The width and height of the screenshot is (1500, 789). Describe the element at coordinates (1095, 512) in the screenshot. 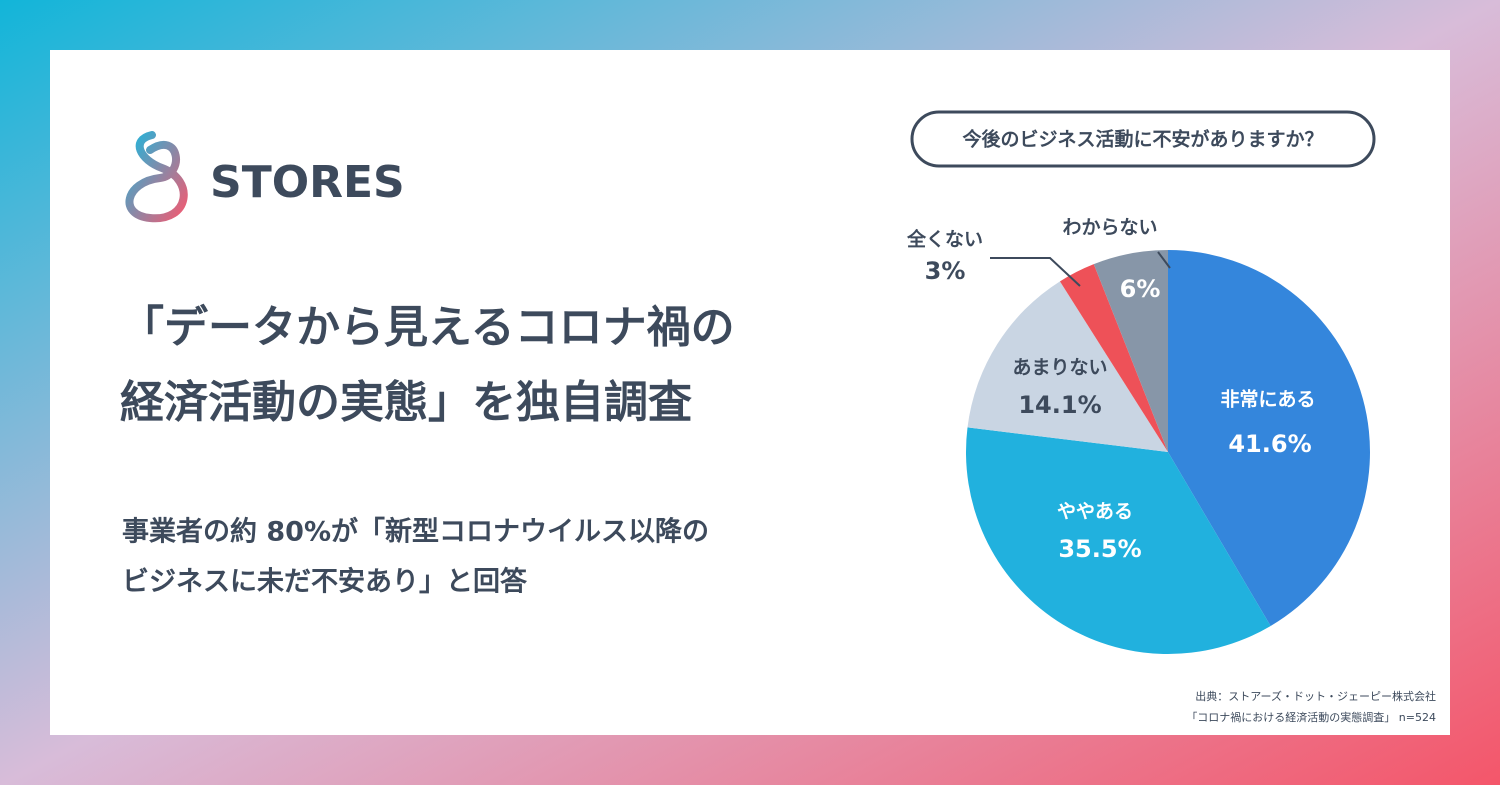

I see `slice-label: ややある` at that location.